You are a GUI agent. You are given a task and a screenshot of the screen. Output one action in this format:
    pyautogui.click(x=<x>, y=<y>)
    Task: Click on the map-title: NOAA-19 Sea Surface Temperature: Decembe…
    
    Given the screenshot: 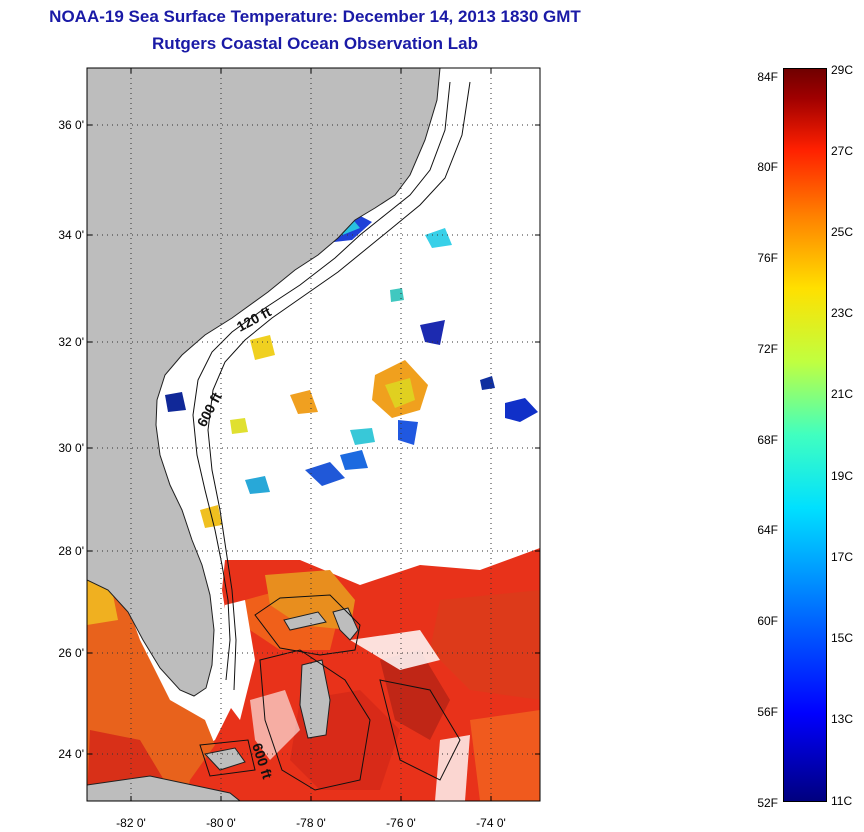 What is the action you would take?
    pyautogui.click(x=315, y=16)
    